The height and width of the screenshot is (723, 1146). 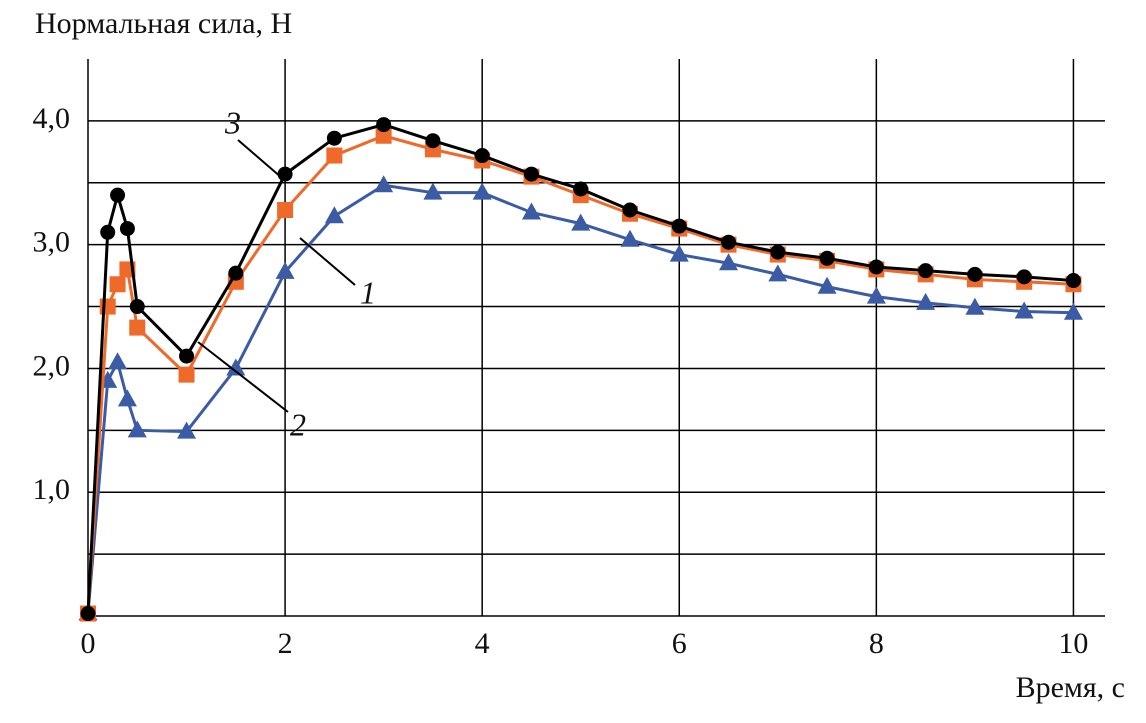 I want to click on series-annotation: 1, so click(x=368, y=292).